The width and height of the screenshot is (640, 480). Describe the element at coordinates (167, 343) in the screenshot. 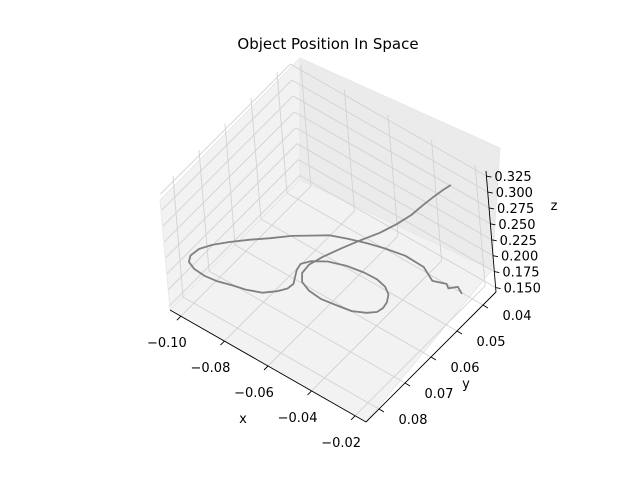

I see `x-tick-label: −0.10` at that location.